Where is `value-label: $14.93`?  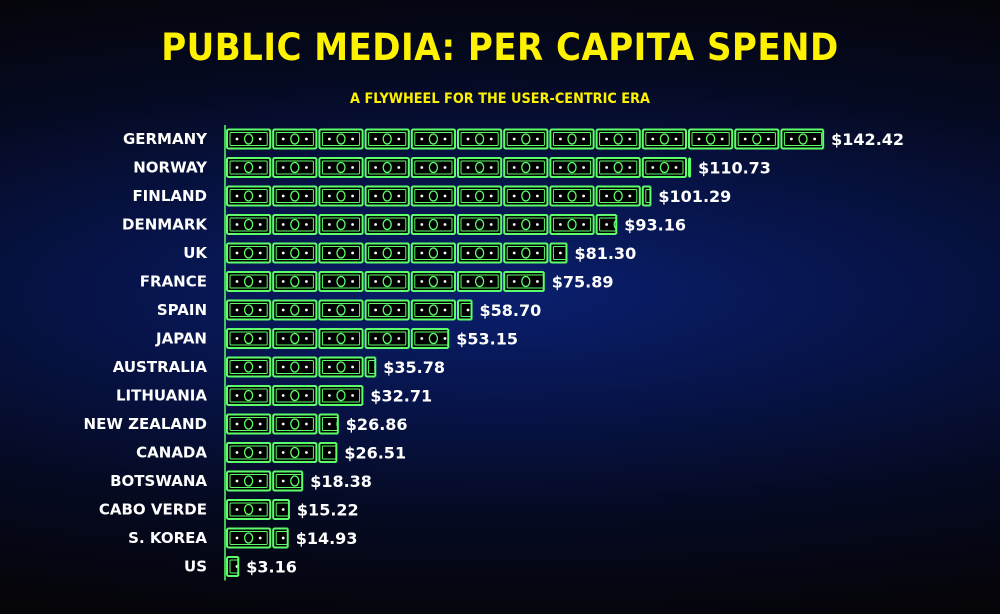
value-label: $14.93 is located at coordinates (327, 538).